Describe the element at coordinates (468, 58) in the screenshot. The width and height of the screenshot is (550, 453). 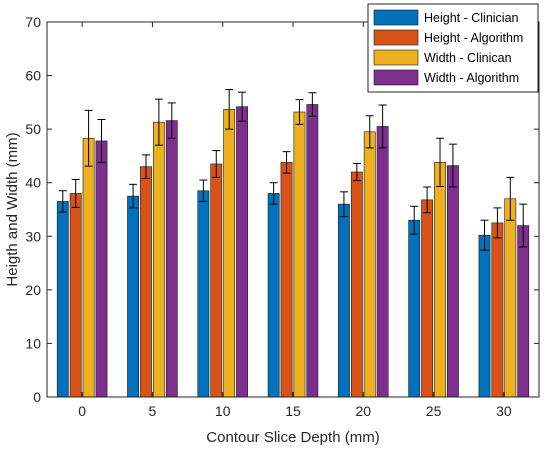
I see `legend-label: Width - Clinican` at that location.